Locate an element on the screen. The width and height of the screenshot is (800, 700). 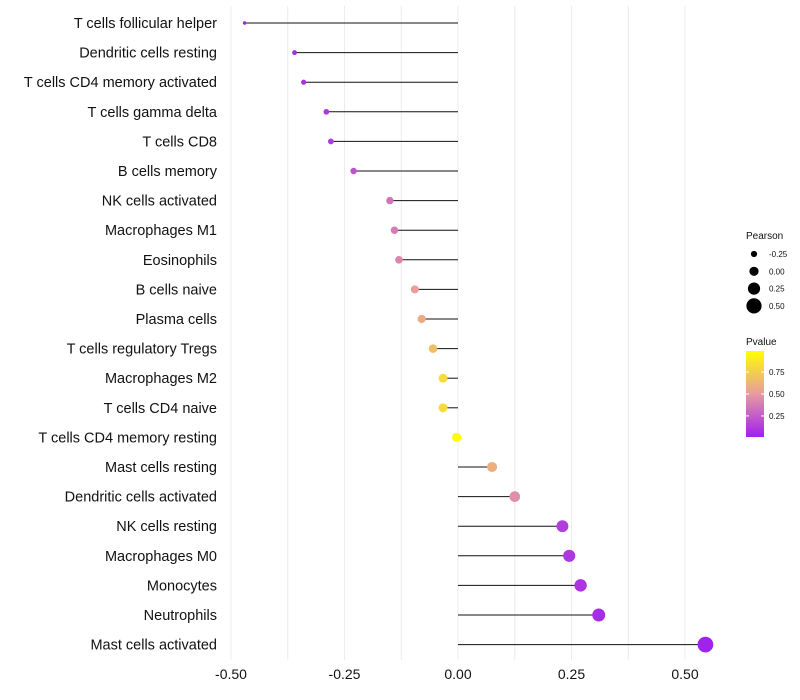
category-label: T cells CD4 memory resting is located at coordinates (127, 438).